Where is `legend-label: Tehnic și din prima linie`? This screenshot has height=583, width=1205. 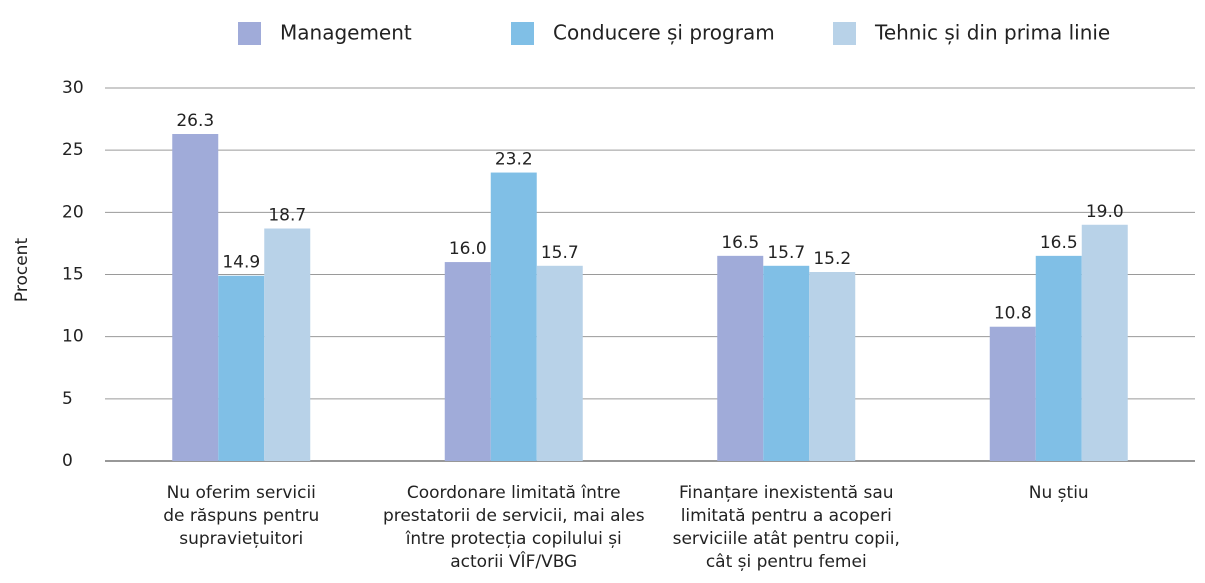 legend-label: Tehnic și din prima linie is located at coordinates (992, 33).